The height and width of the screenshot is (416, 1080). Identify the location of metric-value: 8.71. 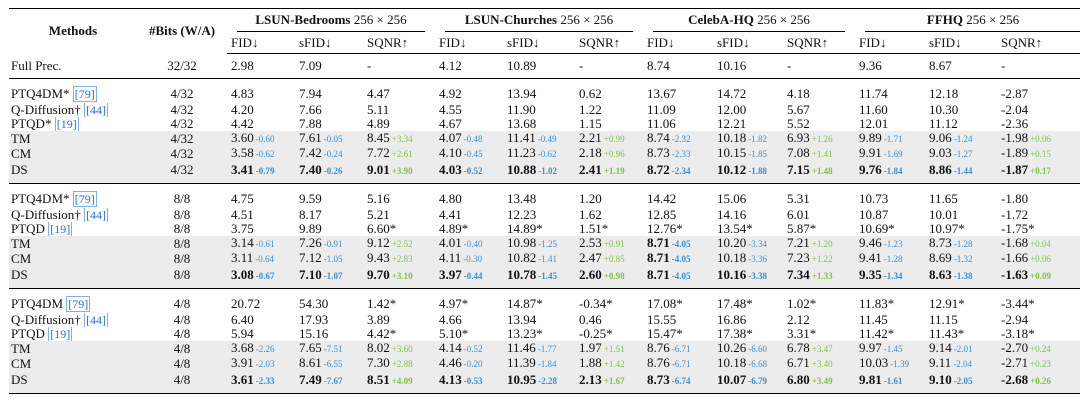
(658, 274).